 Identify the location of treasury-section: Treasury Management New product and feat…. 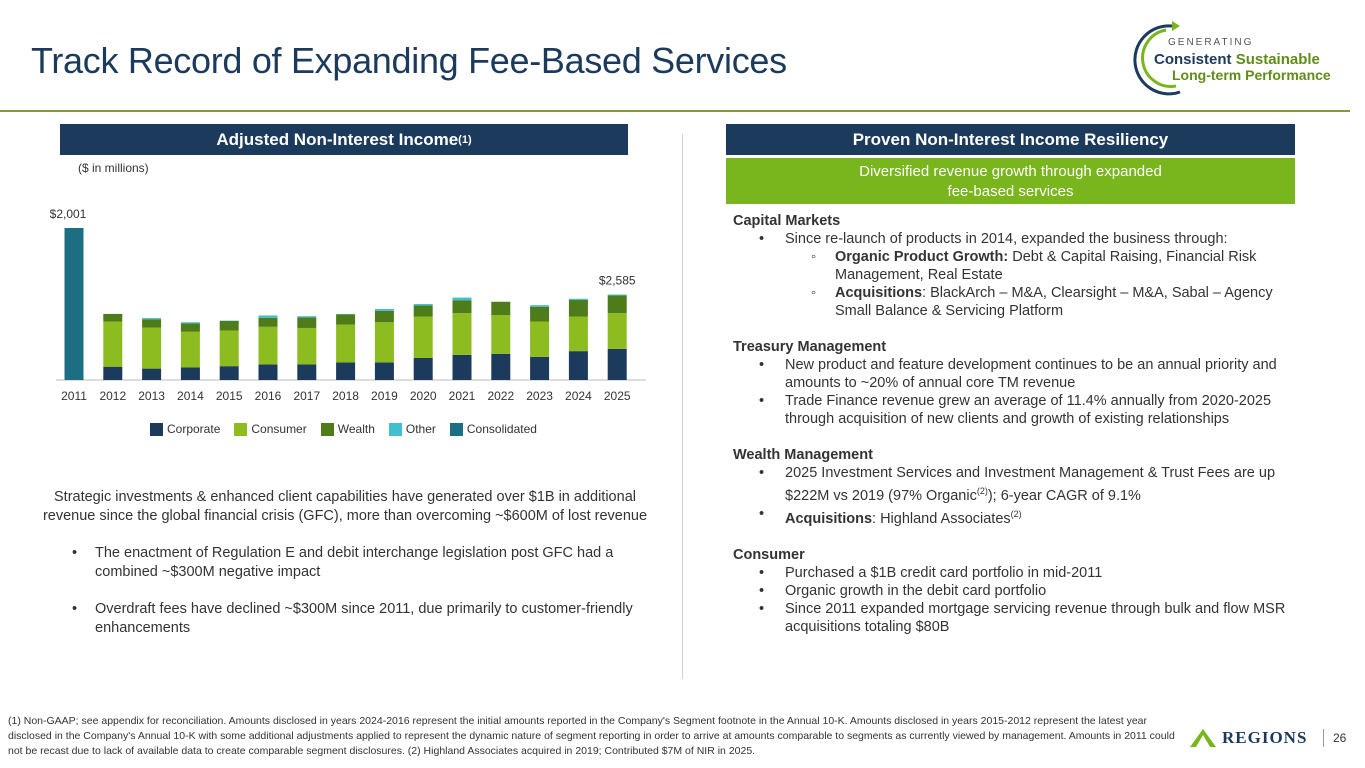
(1013, 383).